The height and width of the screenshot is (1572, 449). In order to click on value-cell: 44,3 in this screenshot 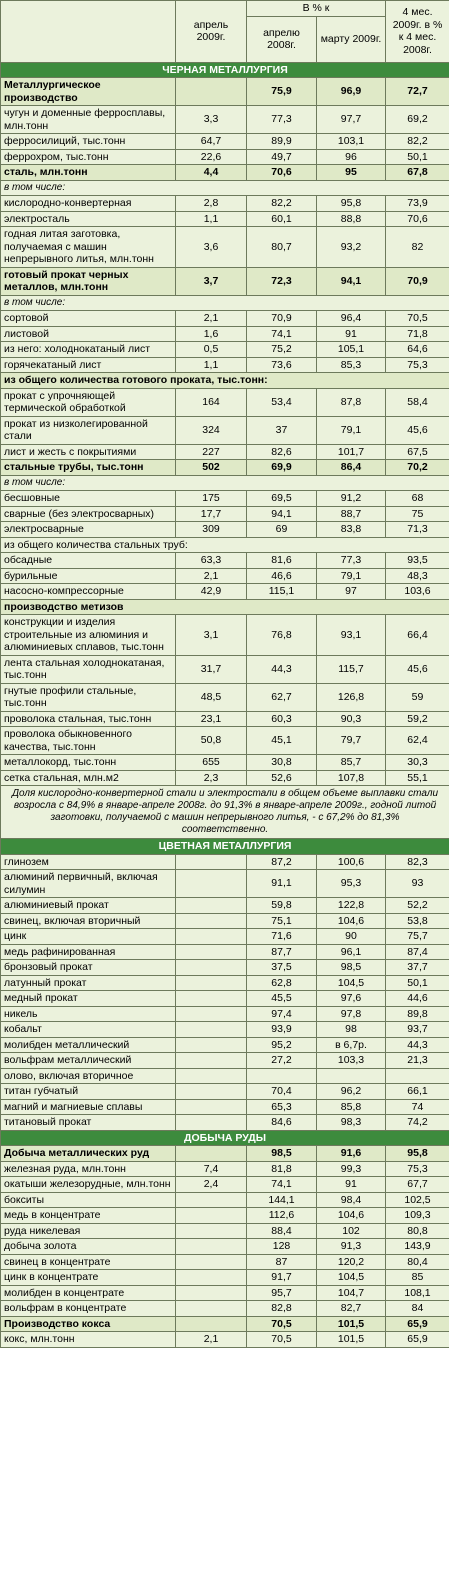, I will do `click(281, 669)`.